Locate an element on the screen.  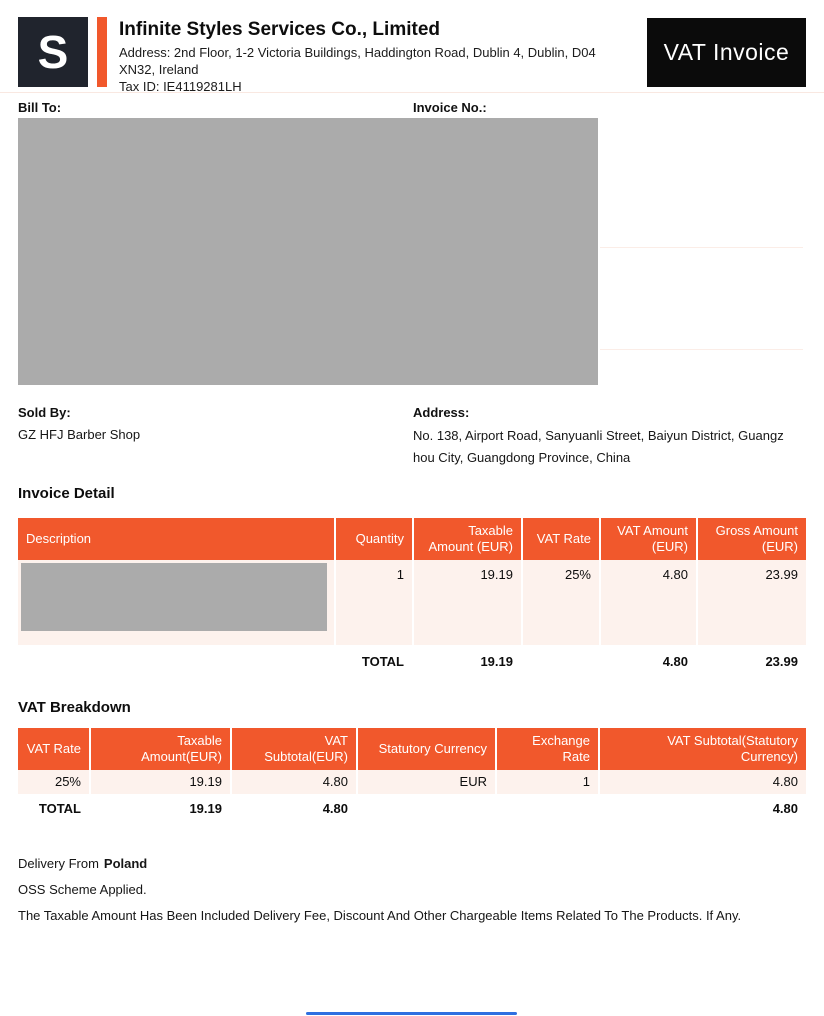
seller-address-label: Address: is located at coordinates (441, 412).